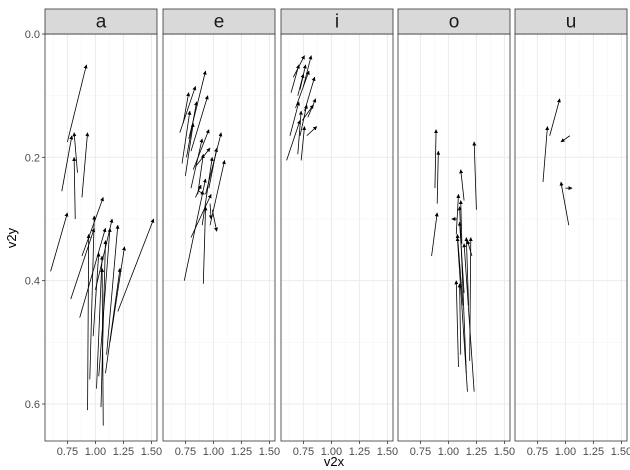 This screenshot has height=470, width=630. I want to click on x-axis-title: v2x, so click(334, 461).